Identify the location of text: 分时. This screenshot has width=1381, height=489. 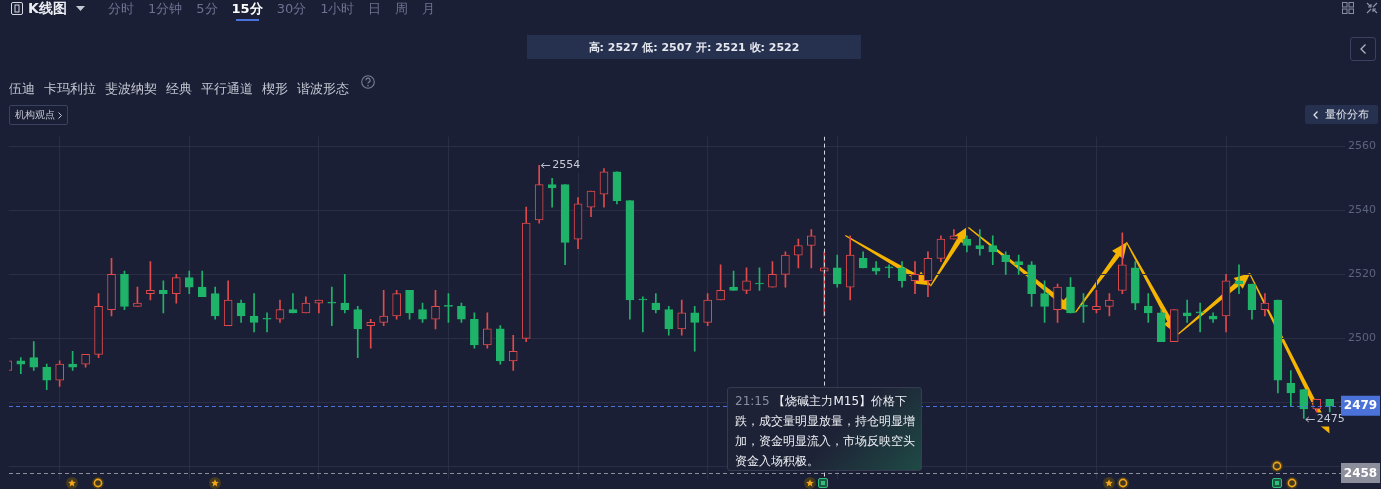
(121, 8).